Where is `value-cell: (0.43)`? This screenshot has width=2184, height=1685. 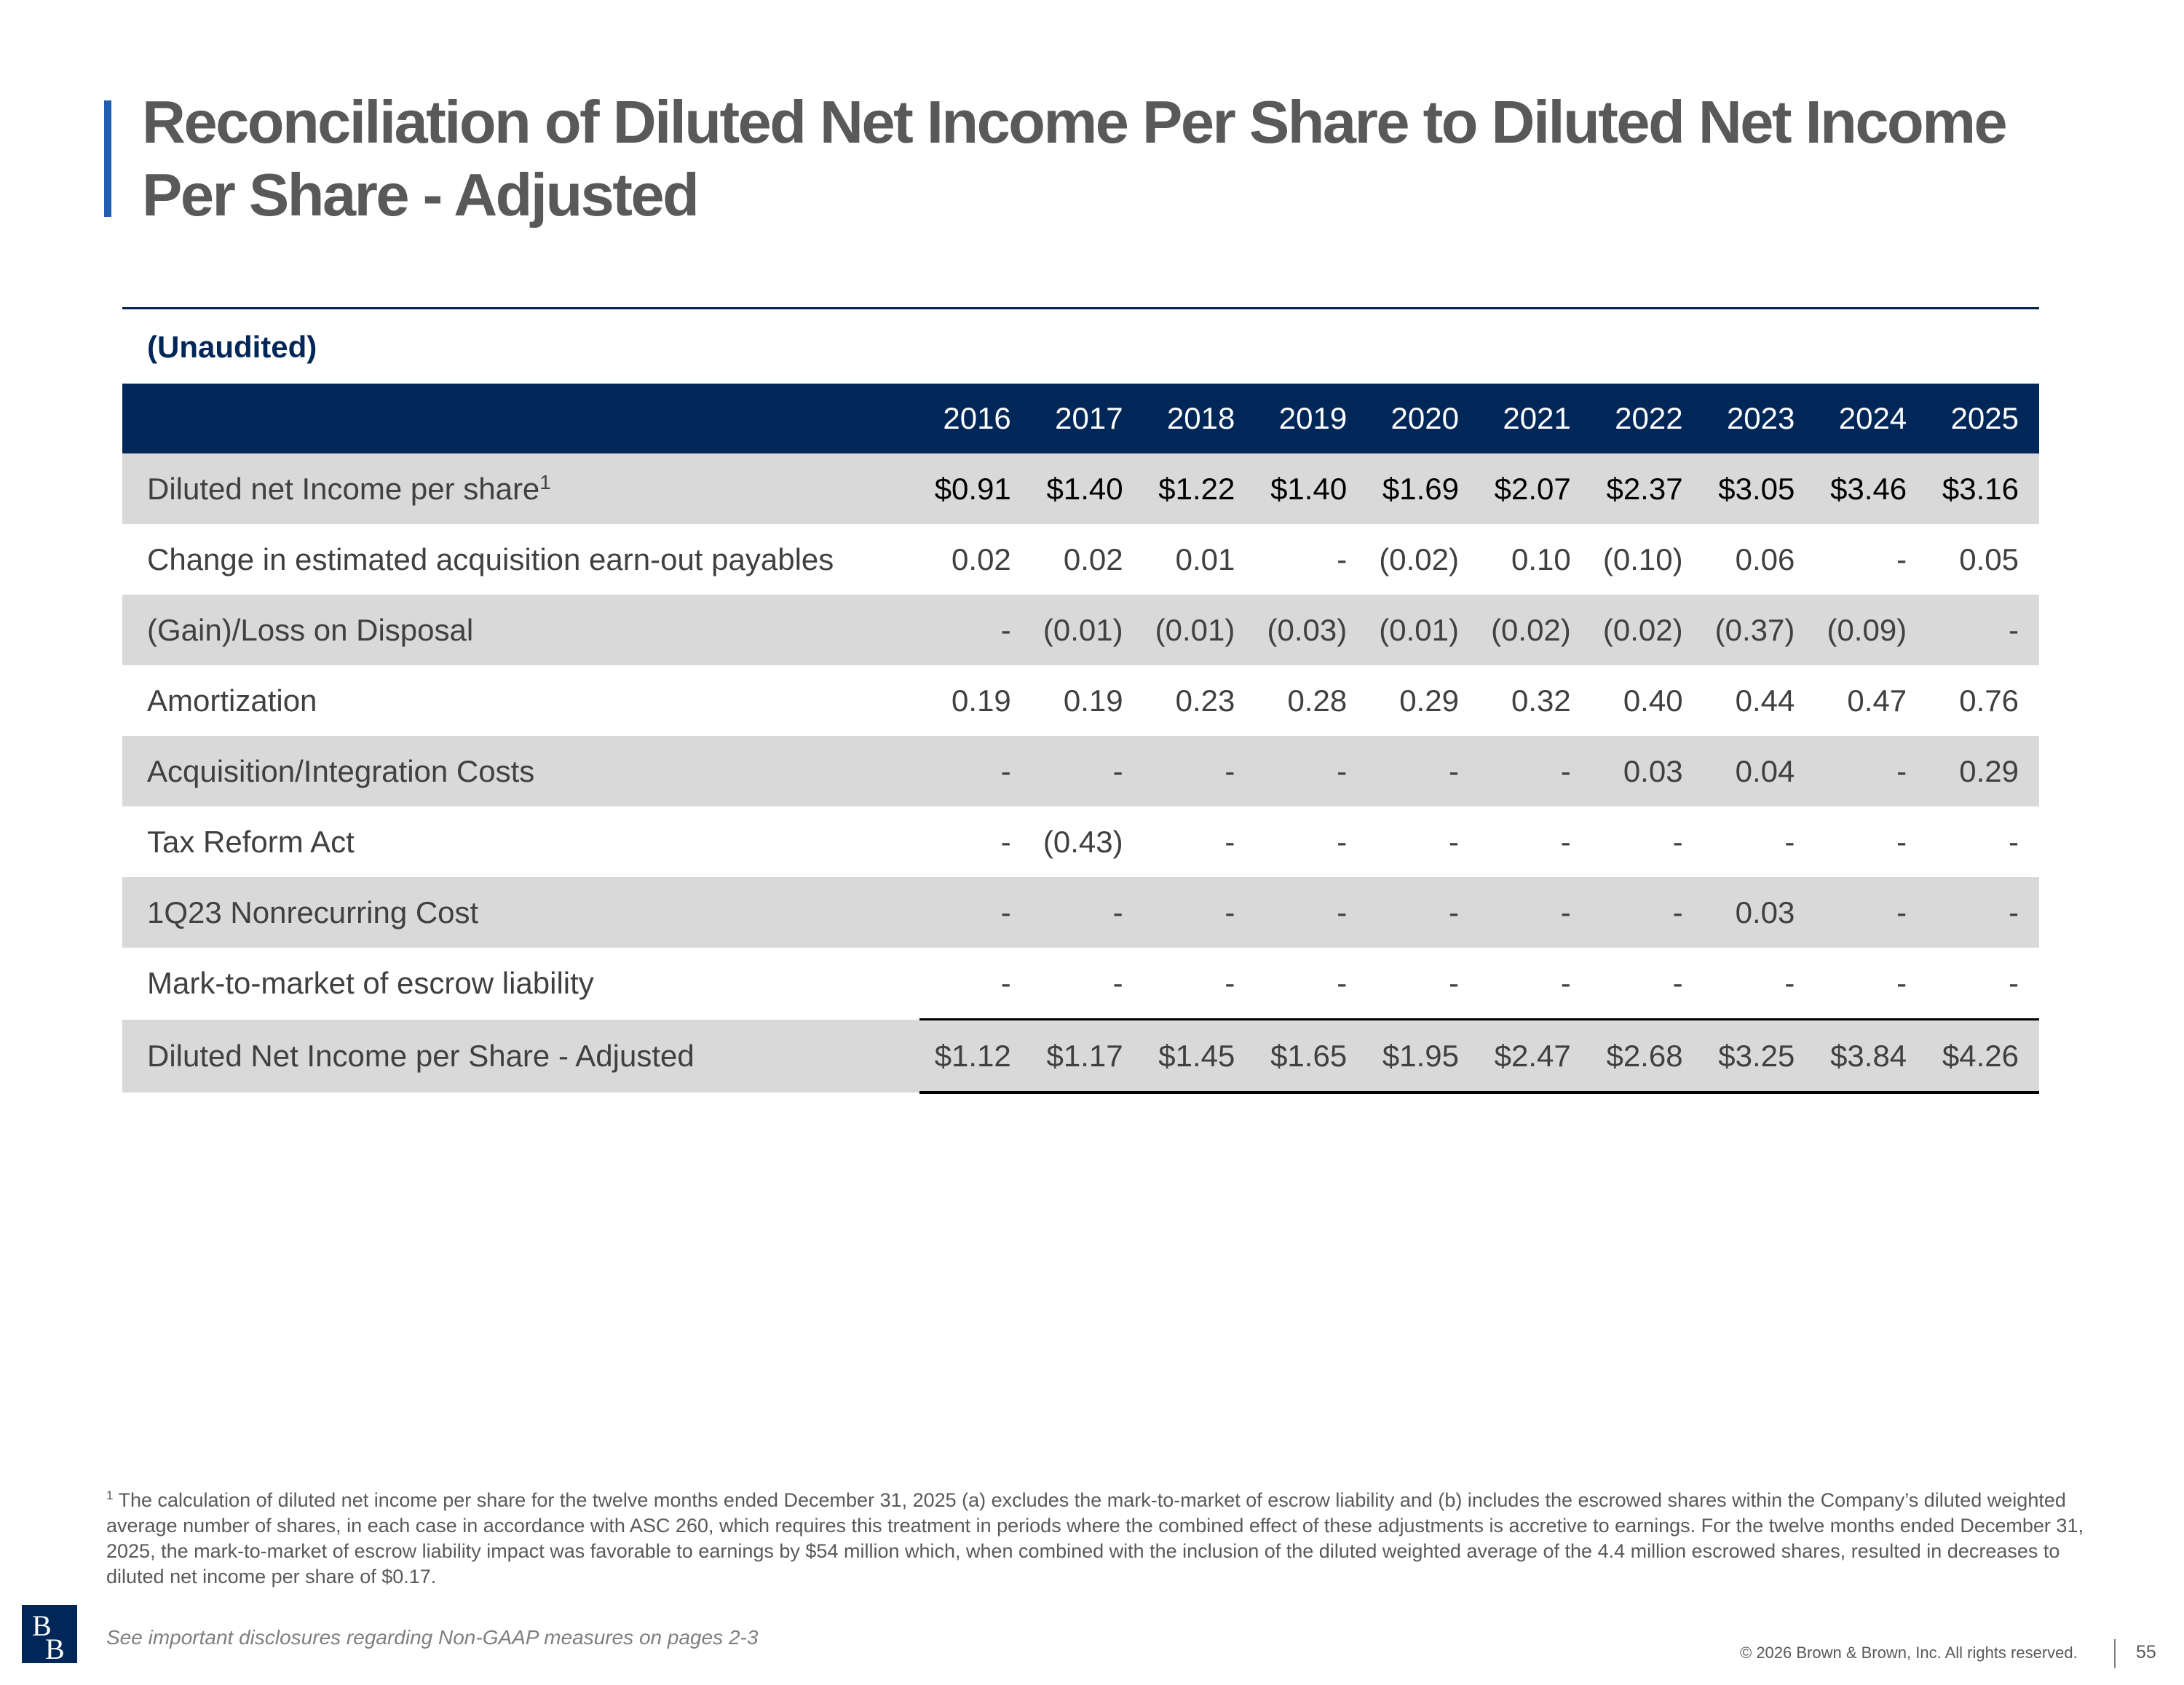 value-cell: (0.43) is located at coordinates (1082, 841).